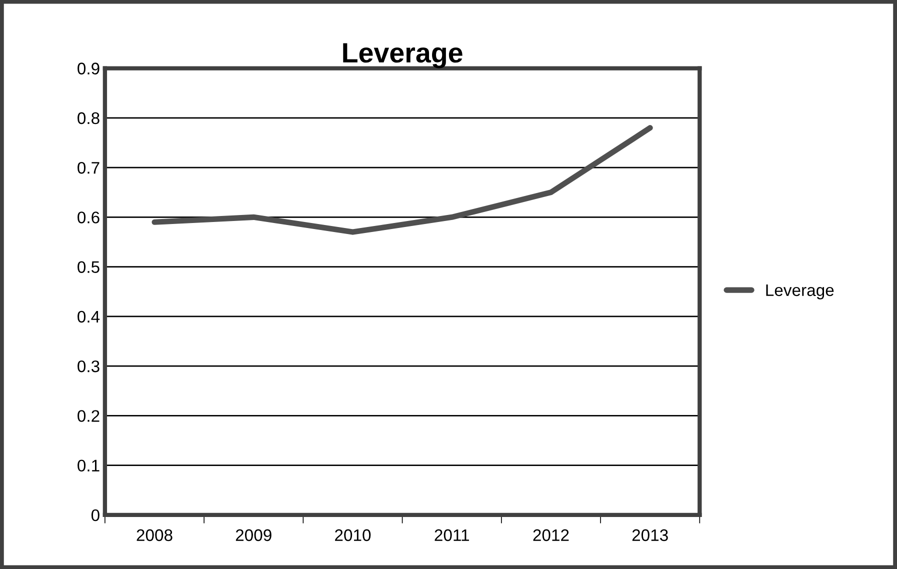  Describe the element at coordinates (89, 416) in the screenshot. I see `y-tick-label: 0.2` at that location.